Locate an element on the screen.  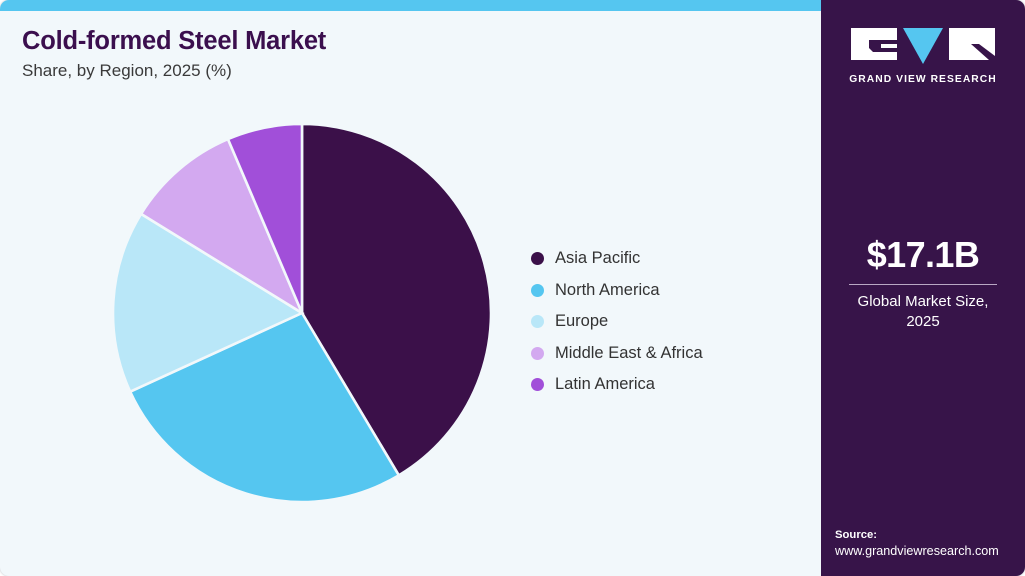
stat-value: $17.1B is located at coordinates (923, 254).